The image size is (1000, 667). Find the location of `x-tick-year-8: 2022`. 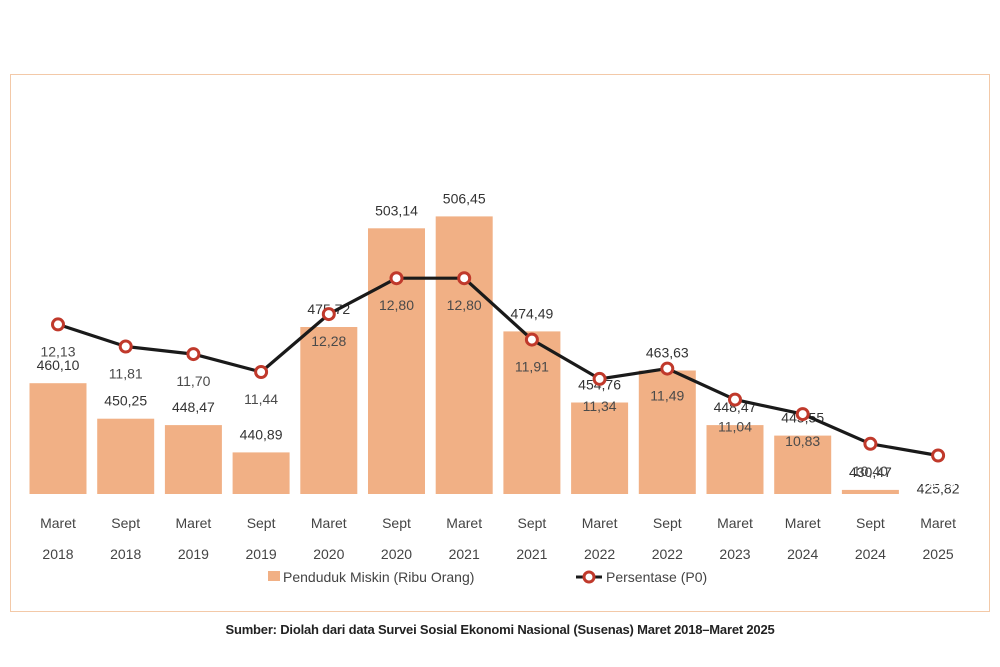

x-tick-year-8: 2022 is located at coordinates (599, 554).